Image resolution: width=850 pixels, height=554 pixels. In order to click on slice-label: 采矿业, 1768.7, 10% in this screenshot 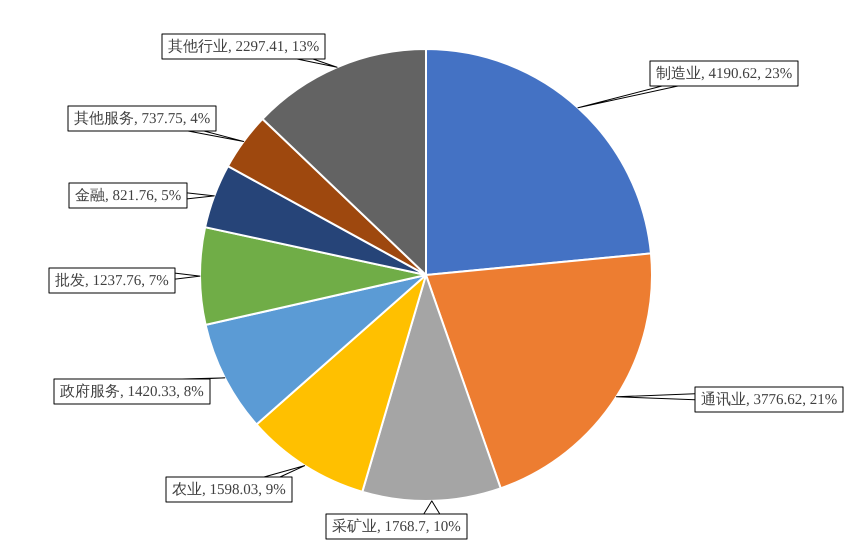, I will do `click(396, 526)`.